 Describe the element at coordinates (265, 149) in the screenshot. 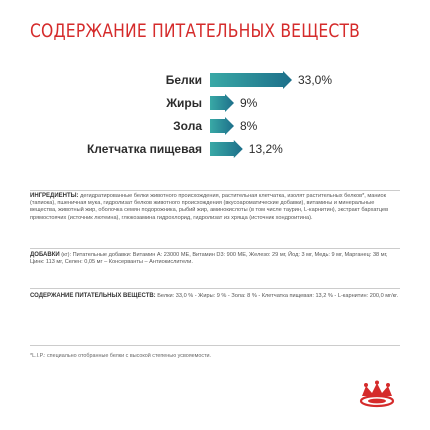

I see `bar-value-label: 13,2%` at that location.